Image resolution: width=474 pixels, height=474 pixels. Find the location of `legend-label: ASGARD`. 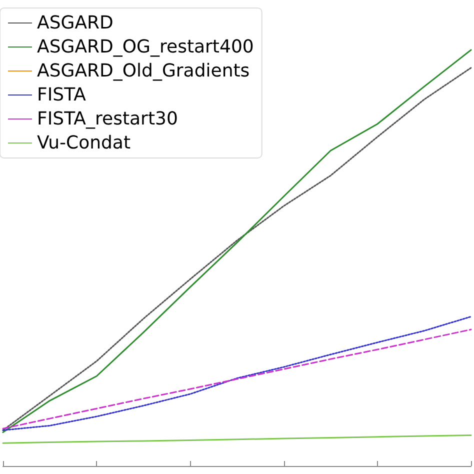

legend-label: ASGARD is located at coordinates (75, 23).